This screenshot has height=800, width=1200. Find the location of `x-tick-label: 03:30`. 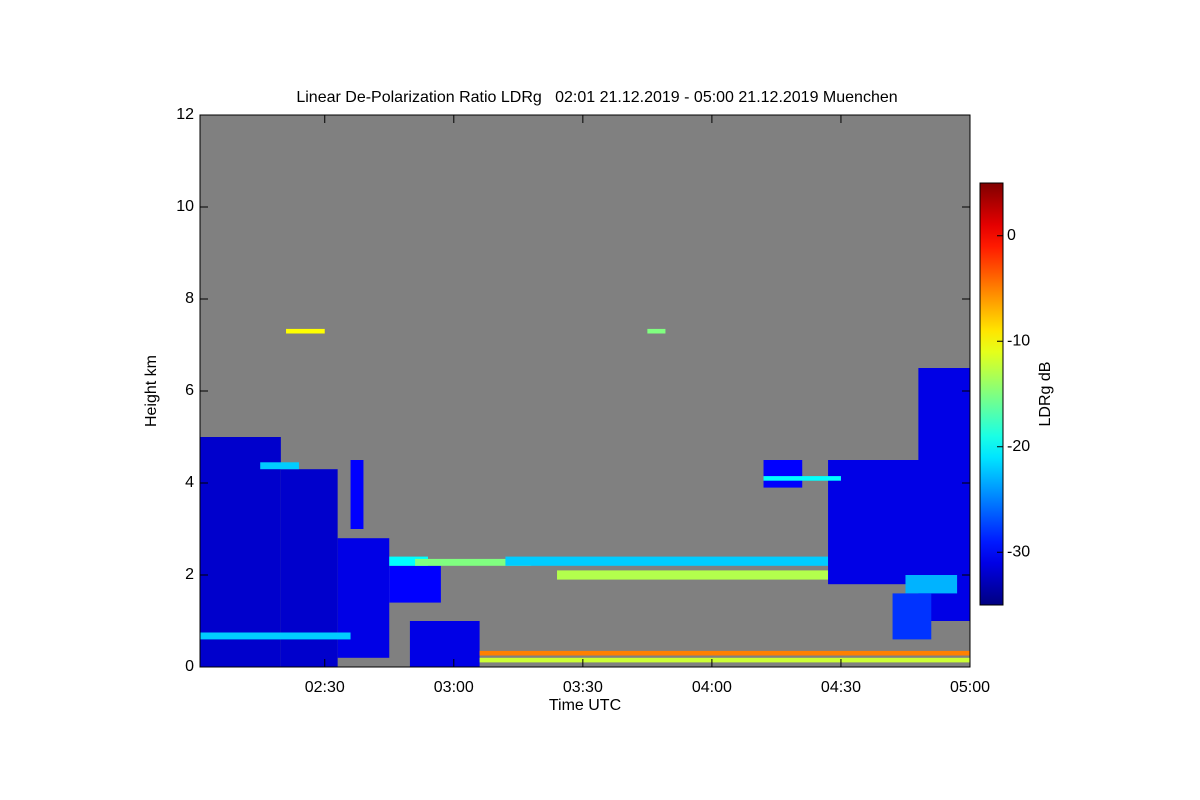

x-tick-label: 03:30 is located at coordinates (583, 687).